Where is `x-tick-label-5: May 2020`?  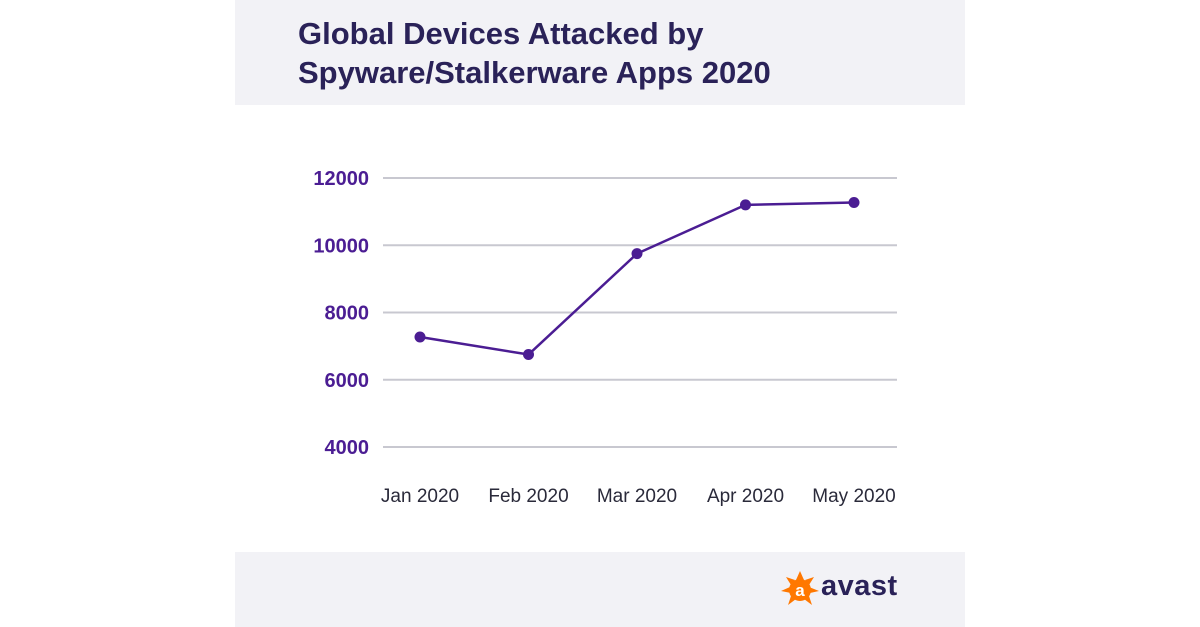
x-tick-label-5: May 2020 is located at coordinates (853, 496).